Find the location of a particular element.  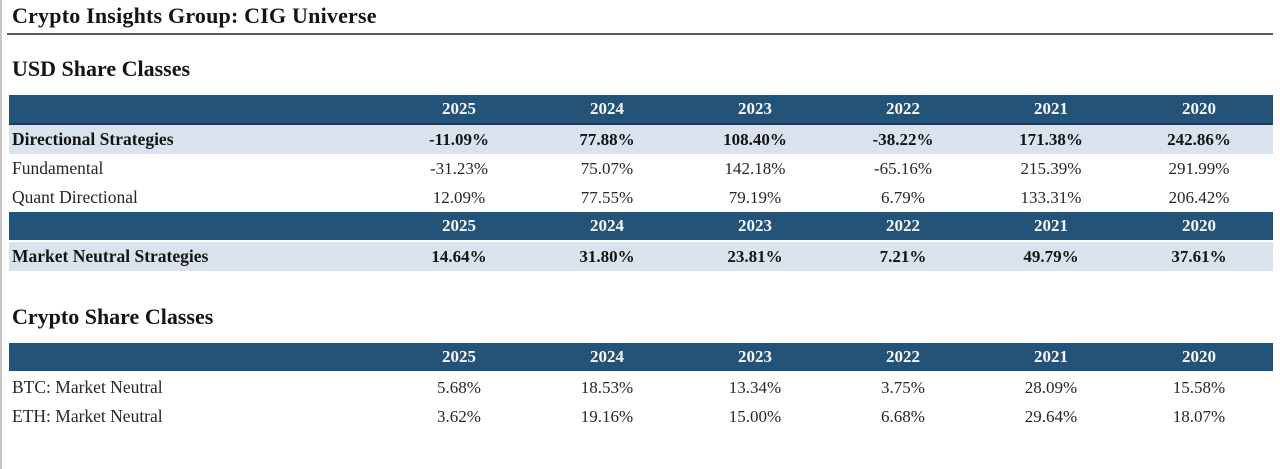

value-cell: 242.86% is located at coordinates (1199, 139).